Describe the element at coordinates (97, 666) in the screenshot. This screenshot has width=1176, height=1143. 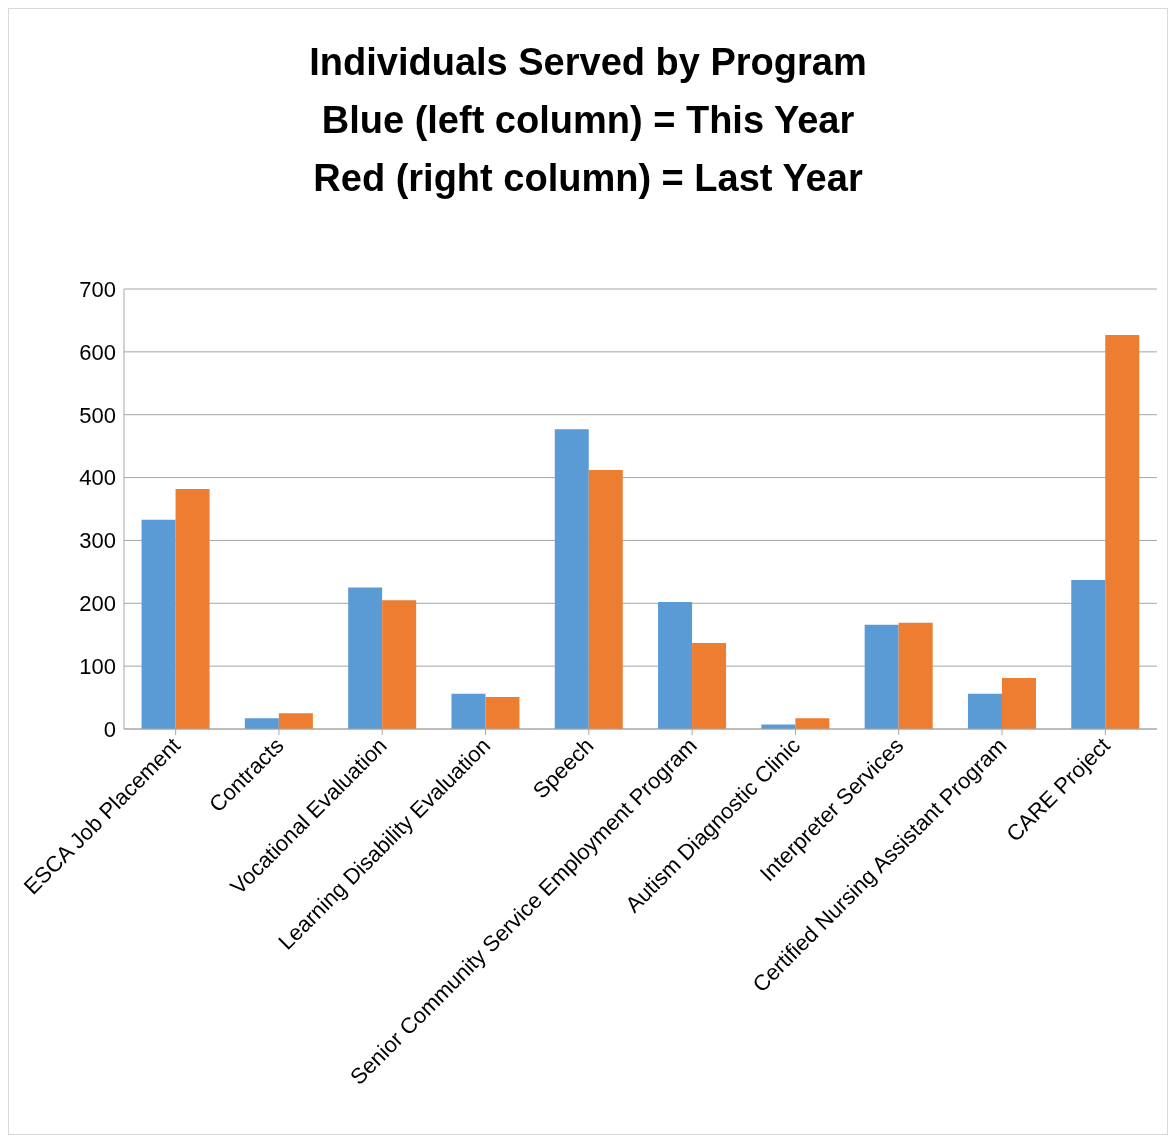
I see `y-tick-label: 100` at that location.